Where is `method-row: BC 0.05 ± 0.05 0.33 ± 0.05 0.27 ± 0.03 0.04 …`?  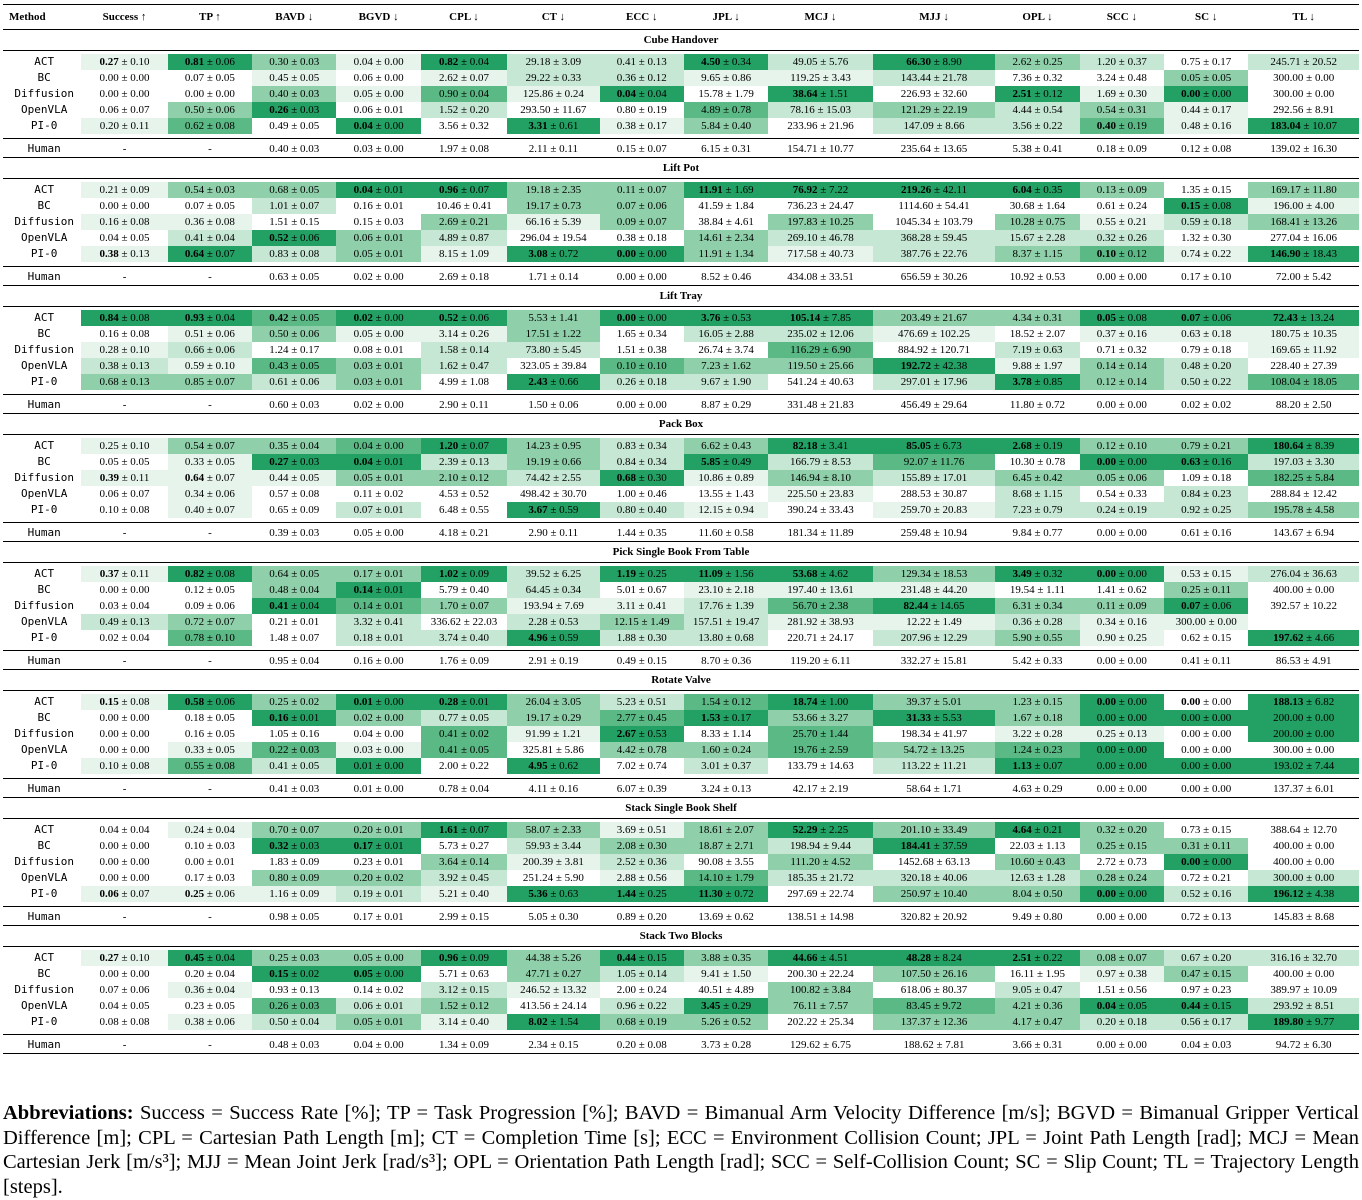 method-row: BC 0.05 ± 0.05 0.33 ± 0.05 0.27 ± 0.03 0.04 … is located at coordinates (681, 462).